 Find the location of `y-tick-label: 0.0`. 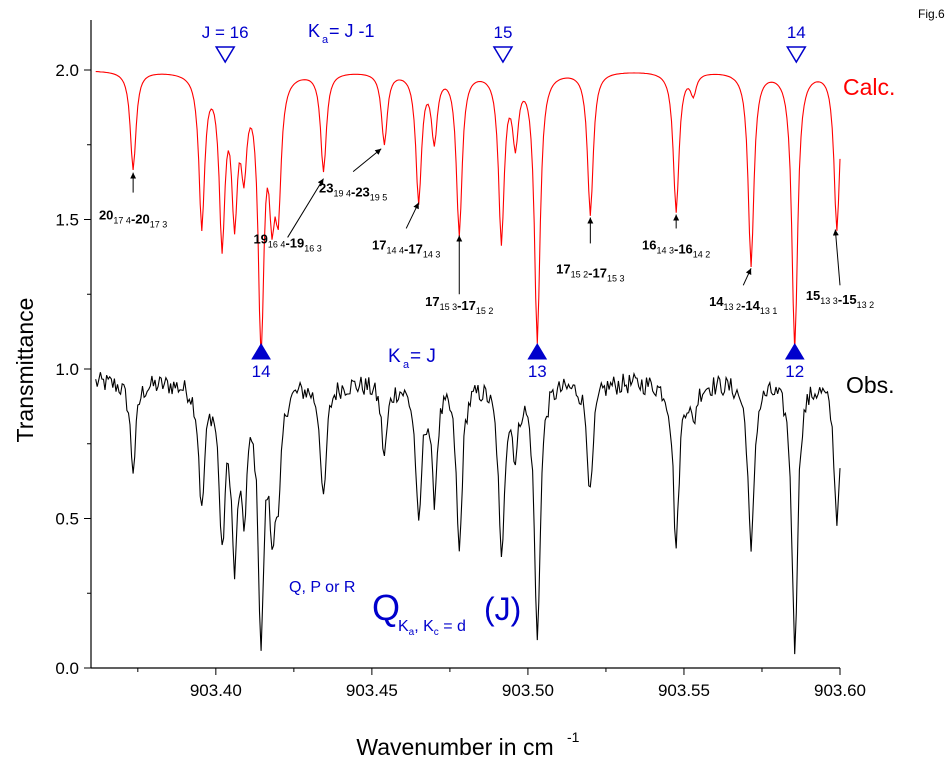

y-tick-label: 0.0 is located at coordinates (67, 668).